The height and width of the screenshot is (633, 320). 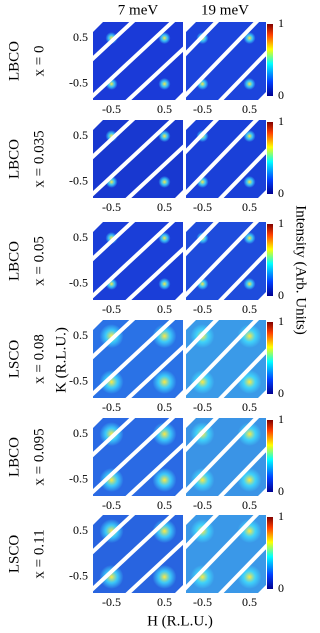 I want to click on doping-label: x = 0, so click(x=39, y=61).